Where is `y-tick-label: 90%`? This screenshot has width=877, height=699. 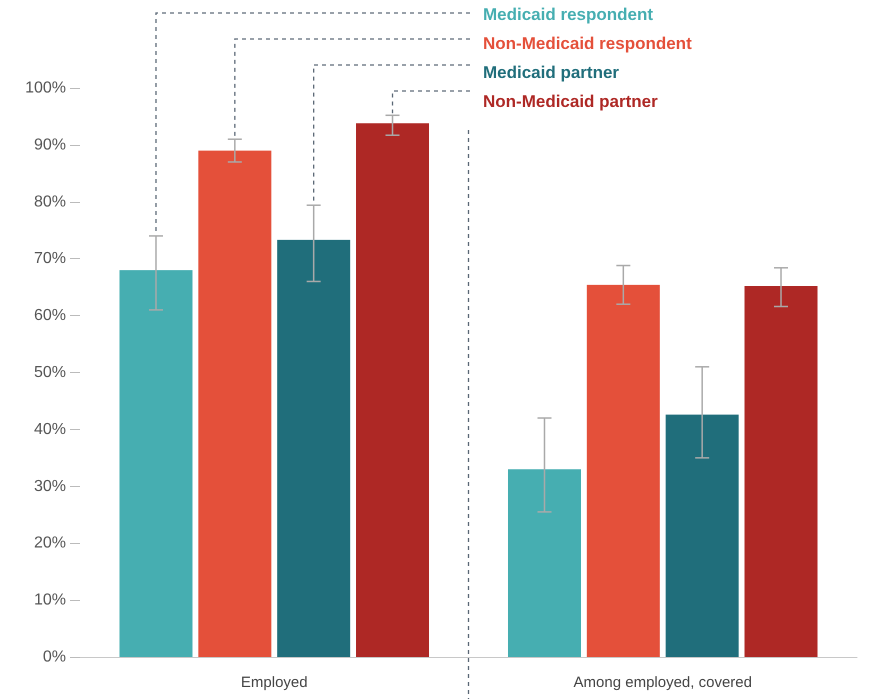 y-tick-label: 90% is located at coordinates (50, 145).